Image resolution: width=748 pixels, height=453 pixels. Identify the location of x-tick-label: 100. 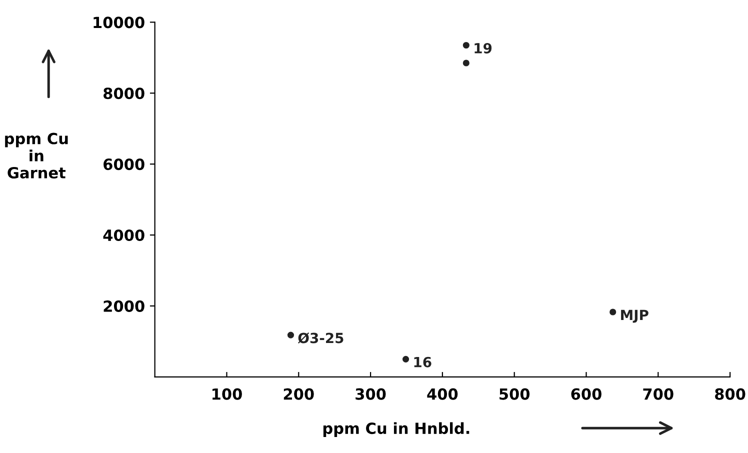
(227, 394).